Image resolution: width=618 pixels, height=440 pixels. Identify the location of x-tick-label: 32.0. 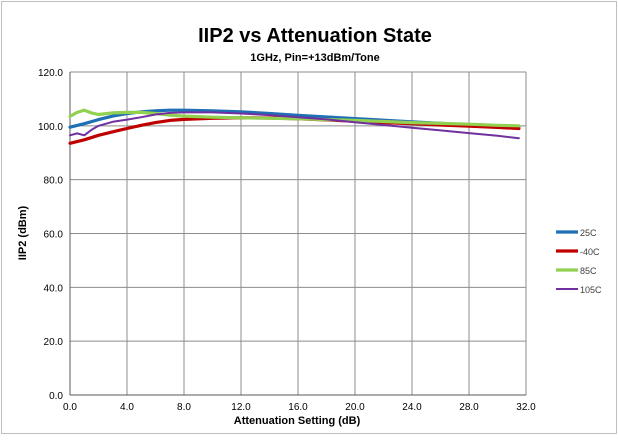
(526, 407).